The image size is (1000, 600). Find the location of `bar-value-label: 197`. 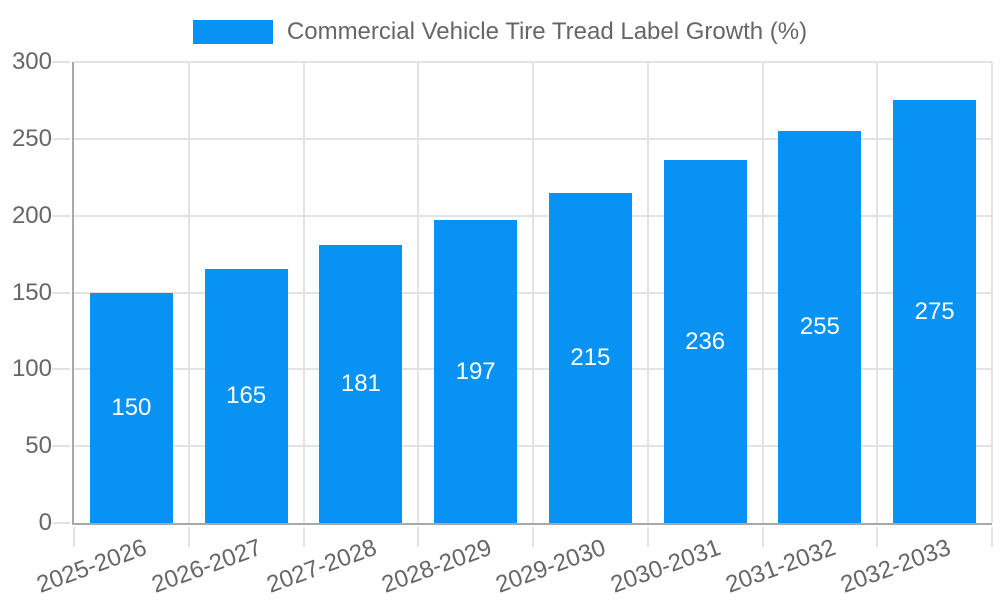

bar-value-label: 197 is located at coordinates (475, 371).